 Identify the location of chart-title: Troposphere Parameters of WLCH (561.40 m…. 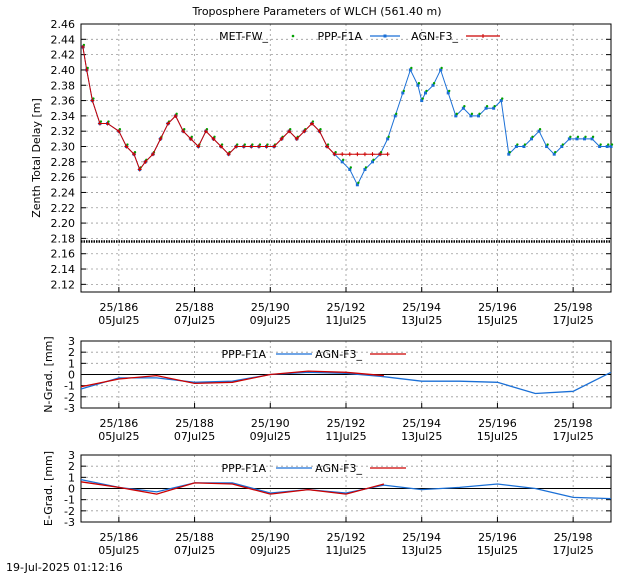
(316, 11).